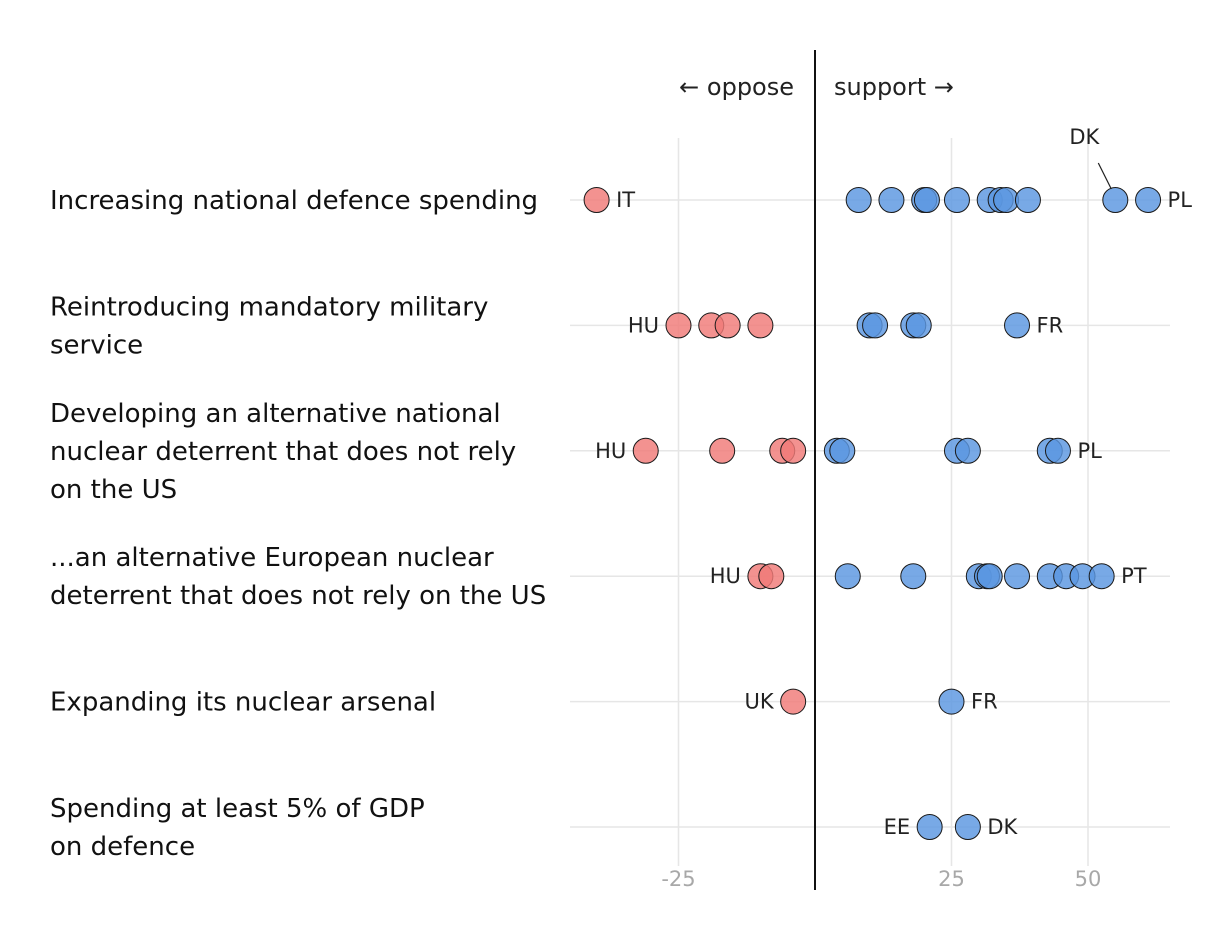 The image size is (1220, 940). Describe the element at coordinates (951, 879) in the screenshot. I see `x-tick-label: 25` at that location.